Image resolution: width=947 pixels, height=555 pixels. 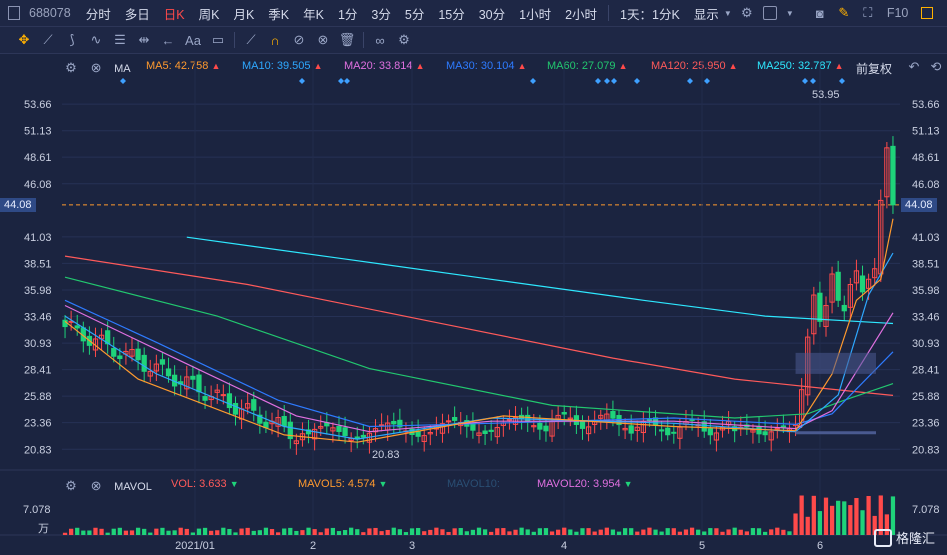 What do you see at coordinates (650, 14) in the screenshot?
I see `period-combo-select: 1天：1分K` at bounding box center [650, 14].